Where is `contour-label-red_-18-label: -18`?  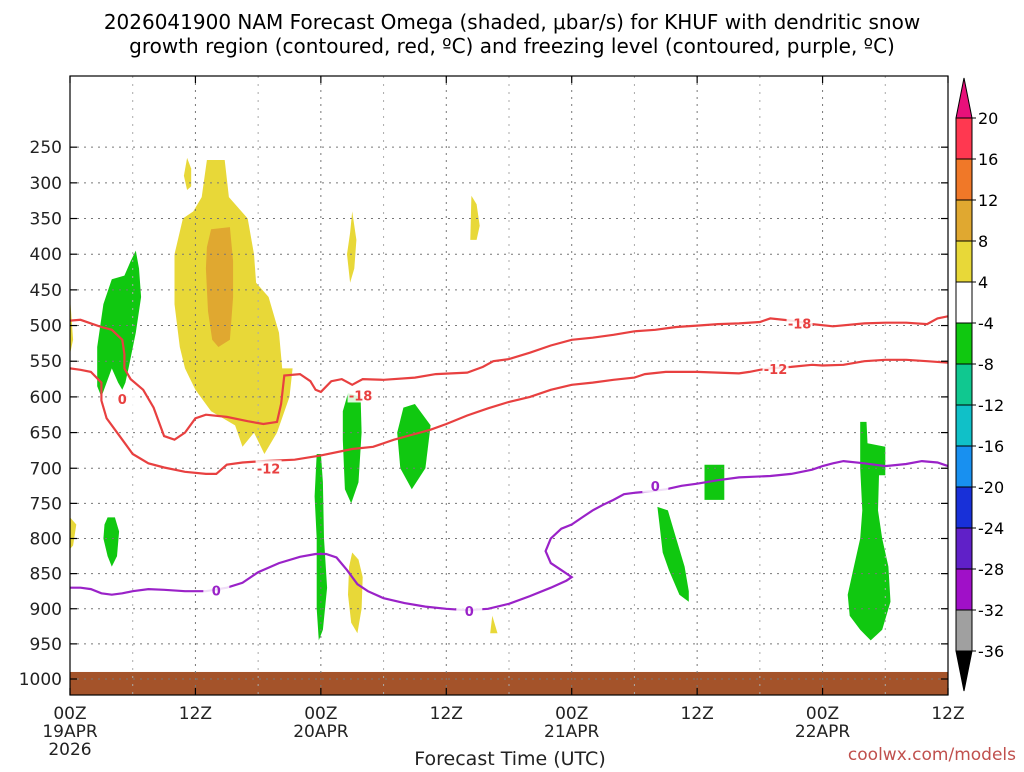 contour-label-red_-18-label: -18 is located at coordinates (361, 396).